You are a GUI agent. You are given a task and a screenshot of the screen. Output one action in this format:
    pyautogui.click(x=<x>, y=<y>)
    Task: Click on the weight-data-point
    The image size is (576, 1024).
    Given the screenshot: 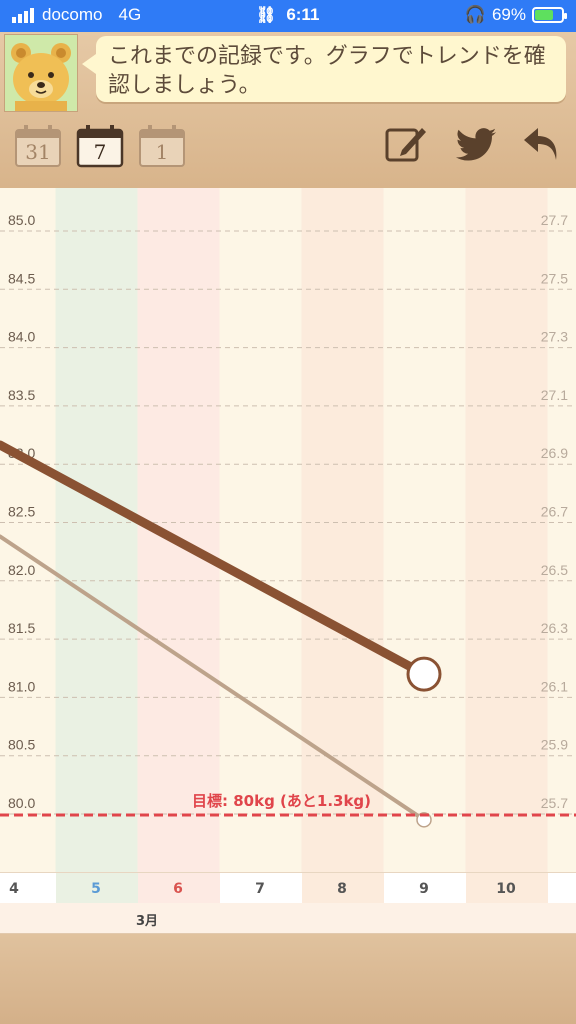 What is the action you would take?
    pyautogui.click(x=424, y=674)
    